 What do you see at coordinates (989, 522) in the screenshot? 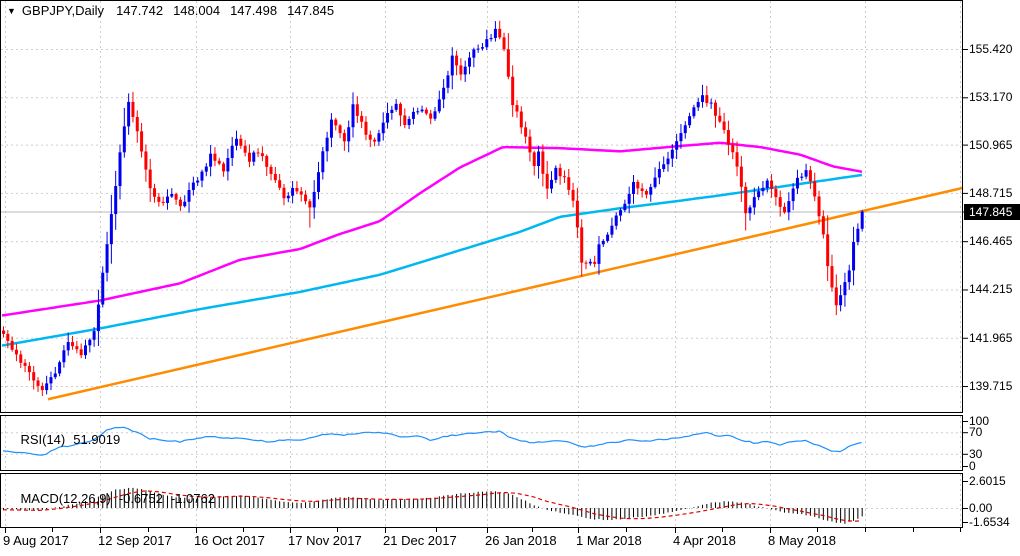
I see `macd-level-label: -1.6534` at bounding box center [989, 522].